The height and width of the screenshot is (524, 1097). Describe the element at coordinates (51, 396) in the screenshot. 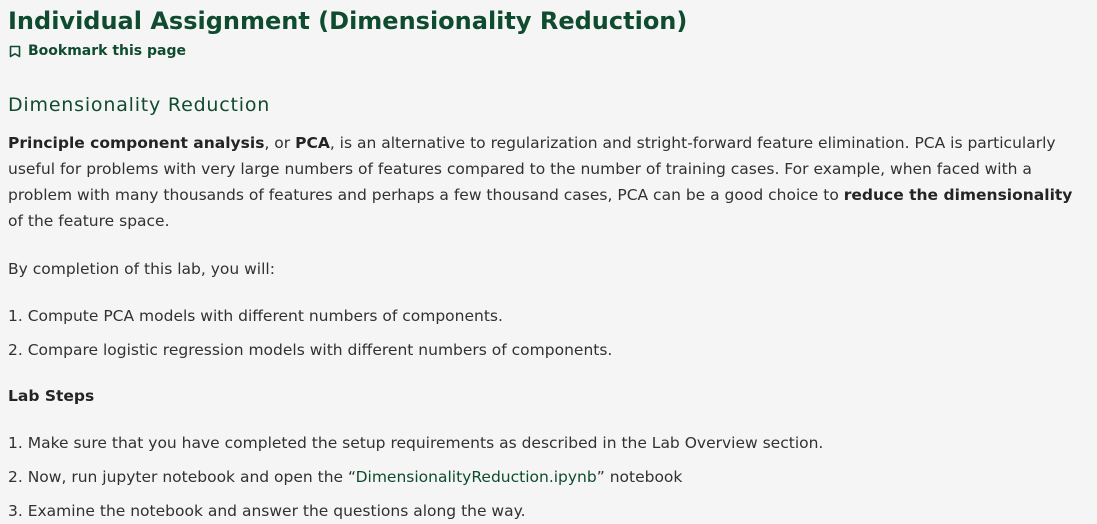

I see `lab-steps-heading: Lab Steps` at that location.